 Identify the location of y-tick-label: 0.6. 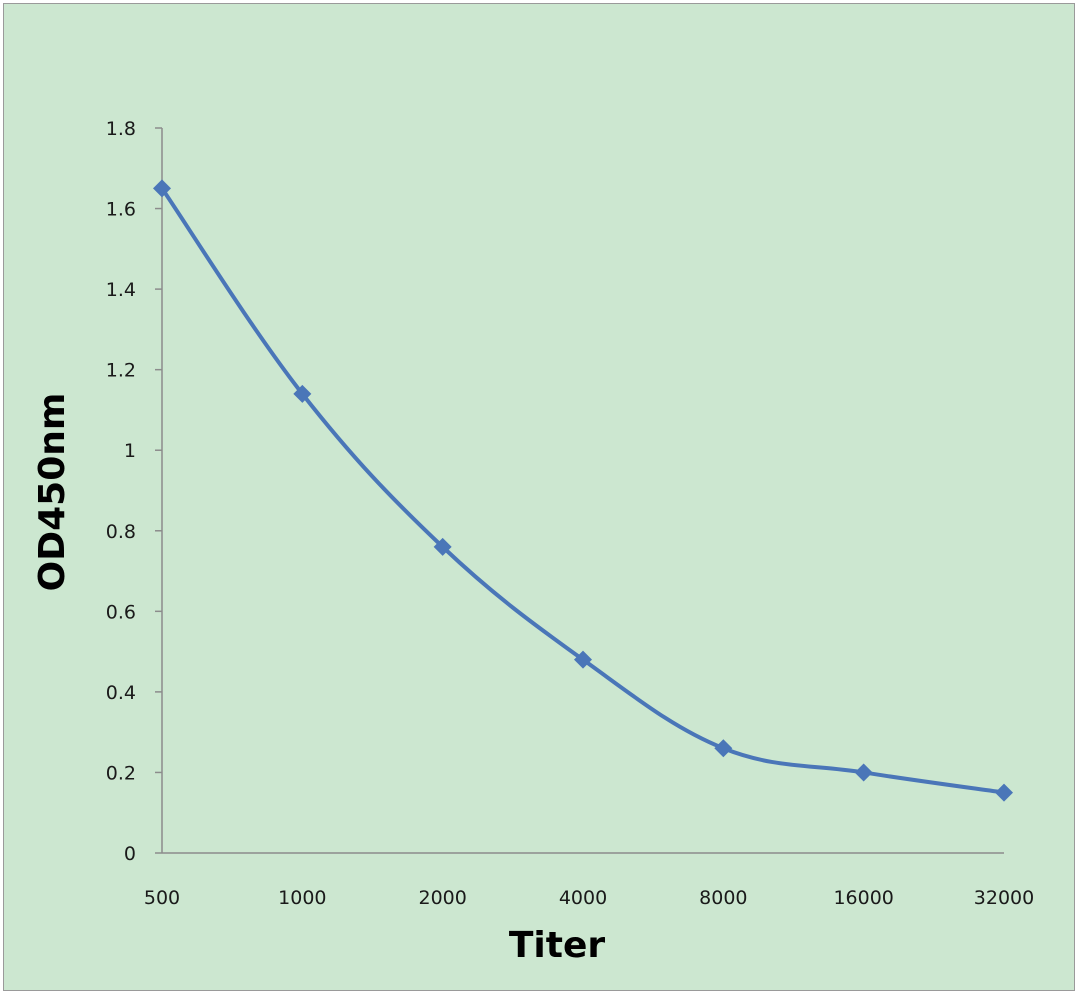
(121, 612).